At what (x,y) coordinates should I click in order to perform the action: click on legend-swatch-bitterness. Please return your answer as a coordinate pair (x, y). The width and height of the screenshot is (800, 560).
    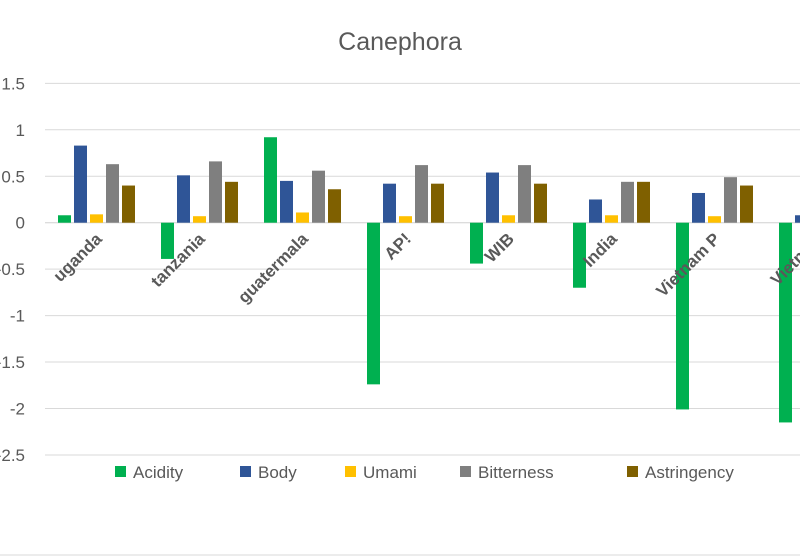
    Looking at the image, I should click on (465, 471).